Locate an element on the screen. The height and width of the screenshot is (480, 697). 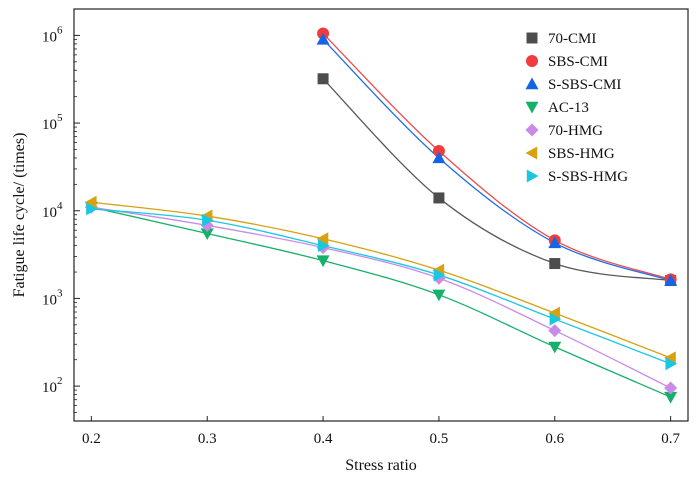
y-tick-label: 10³ is located at coordinates (52, 297).